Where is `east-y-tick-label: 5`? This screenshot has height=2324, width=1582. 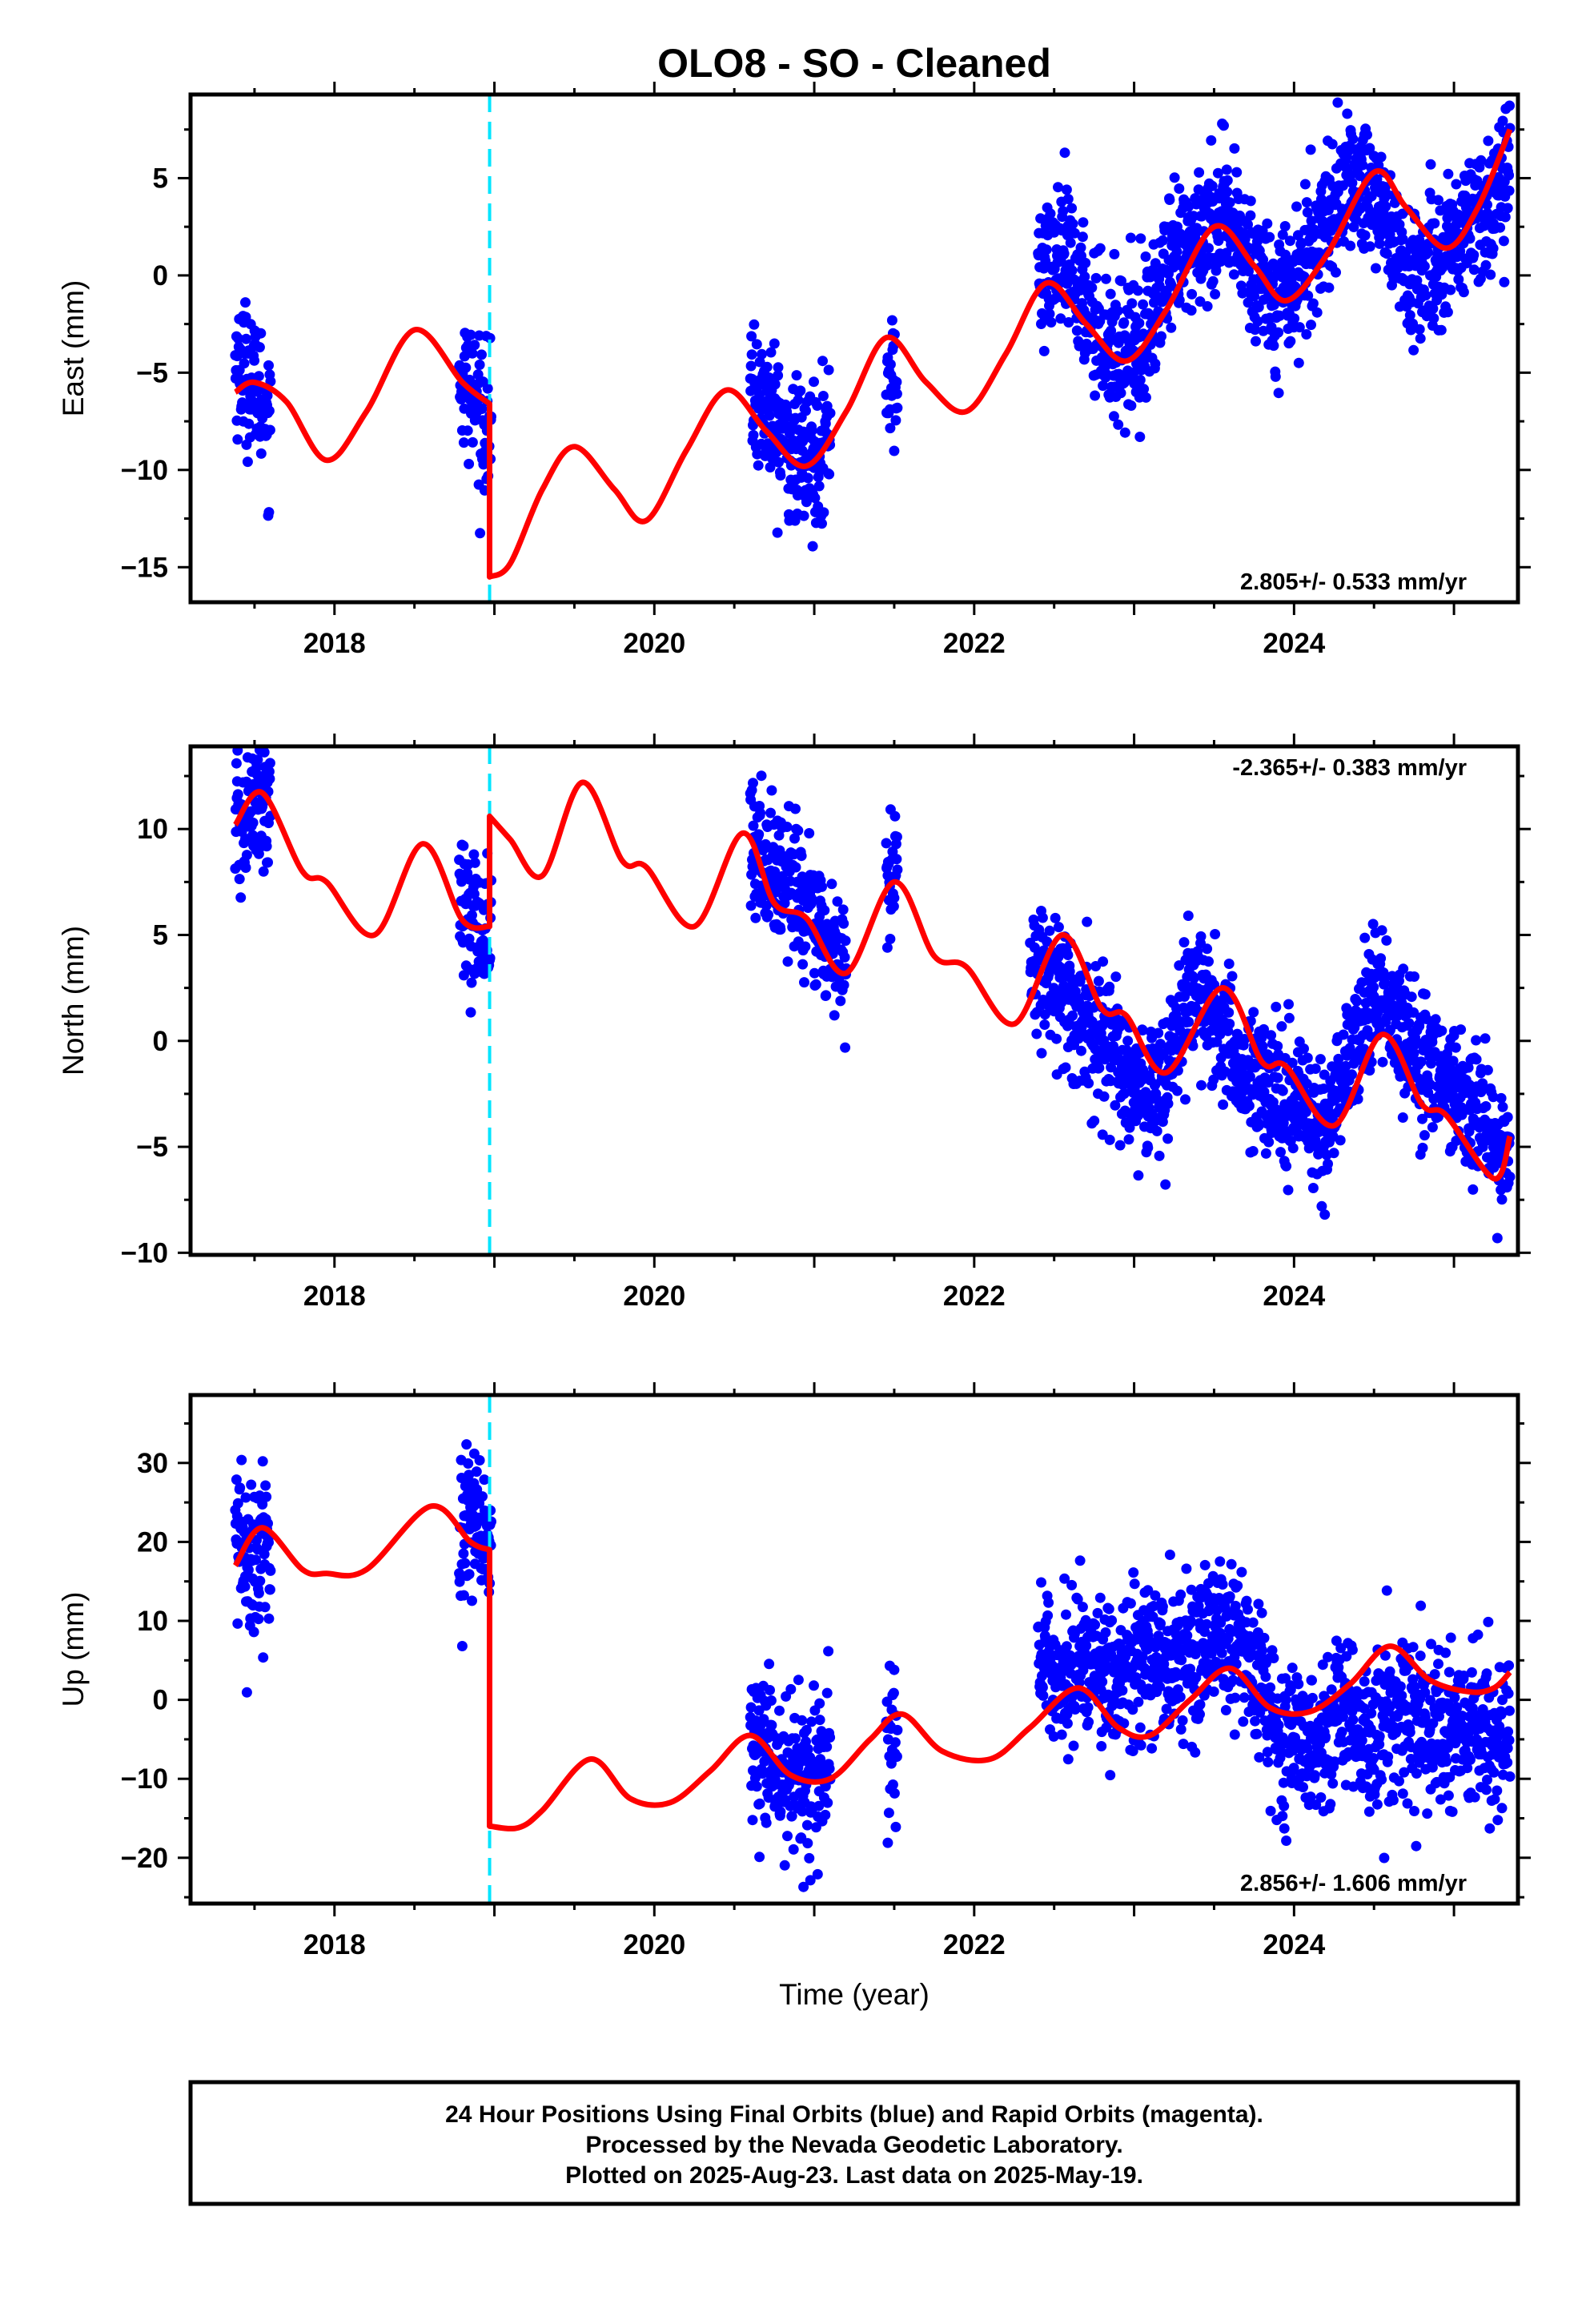
east-y-tick-label: 5 is located at coordinates (161, 178).